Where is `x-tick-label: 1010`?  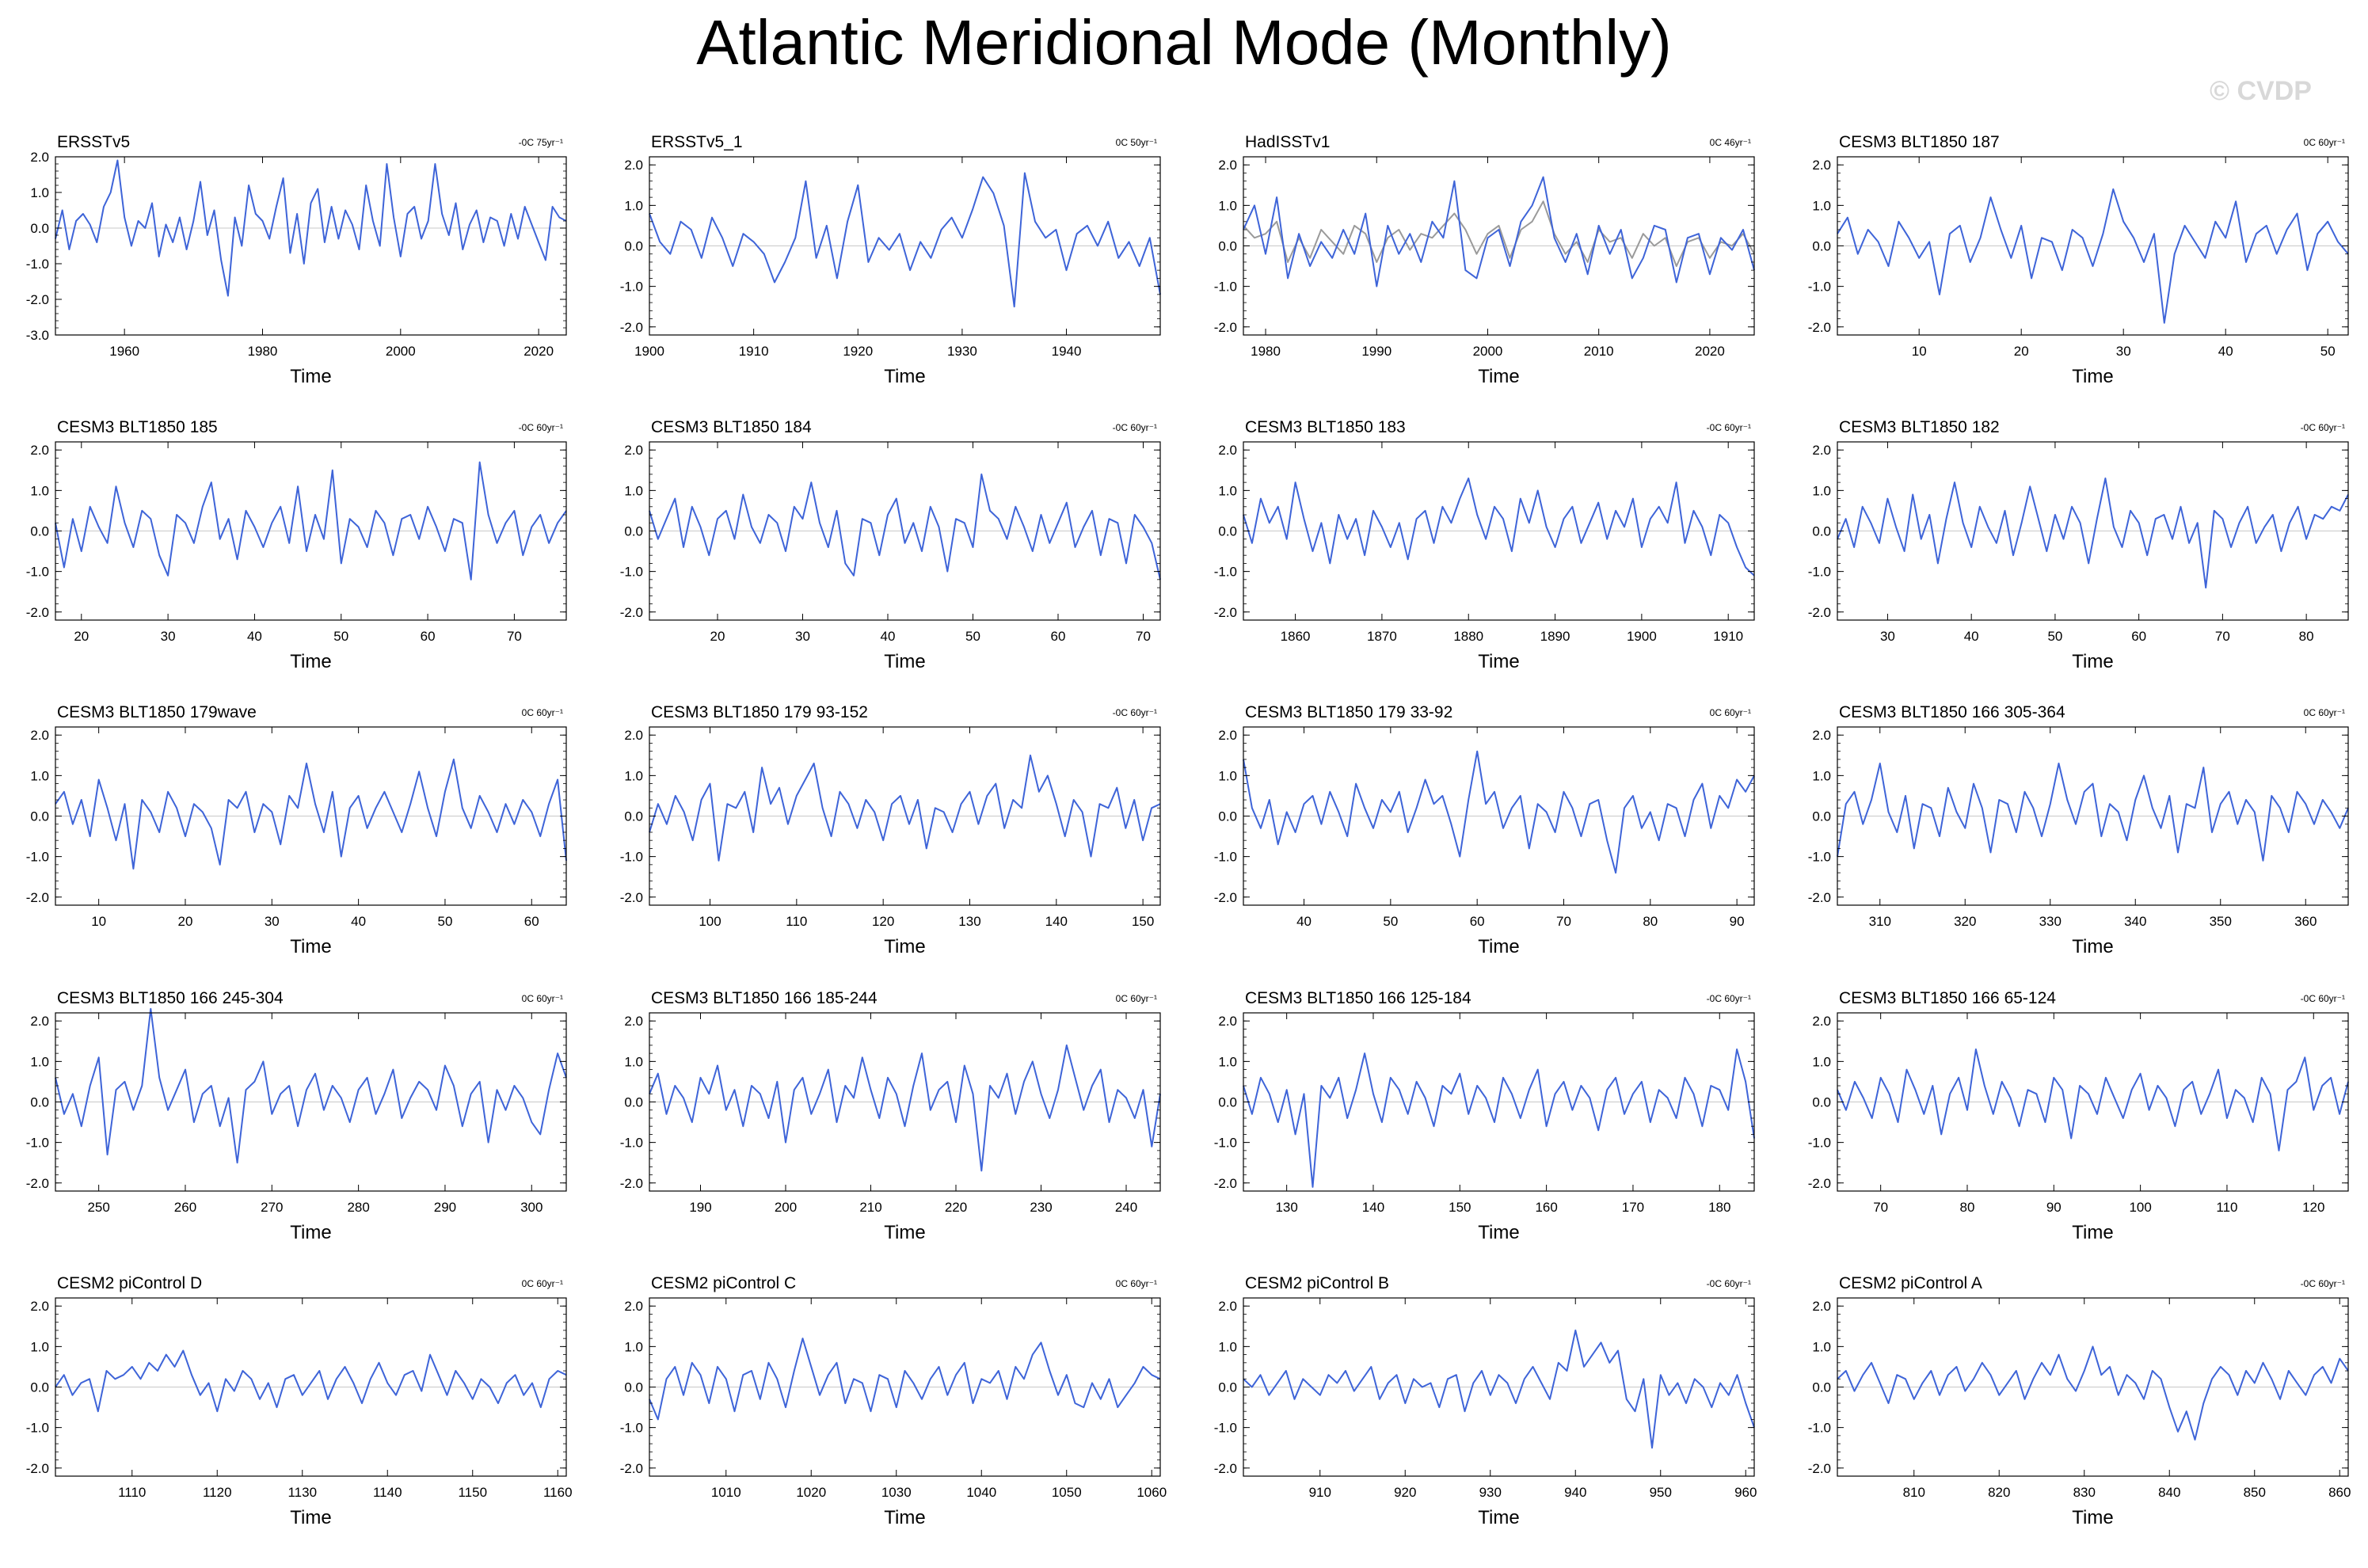 x-tick-label: 1010 is located at coordinates (726, 1492).